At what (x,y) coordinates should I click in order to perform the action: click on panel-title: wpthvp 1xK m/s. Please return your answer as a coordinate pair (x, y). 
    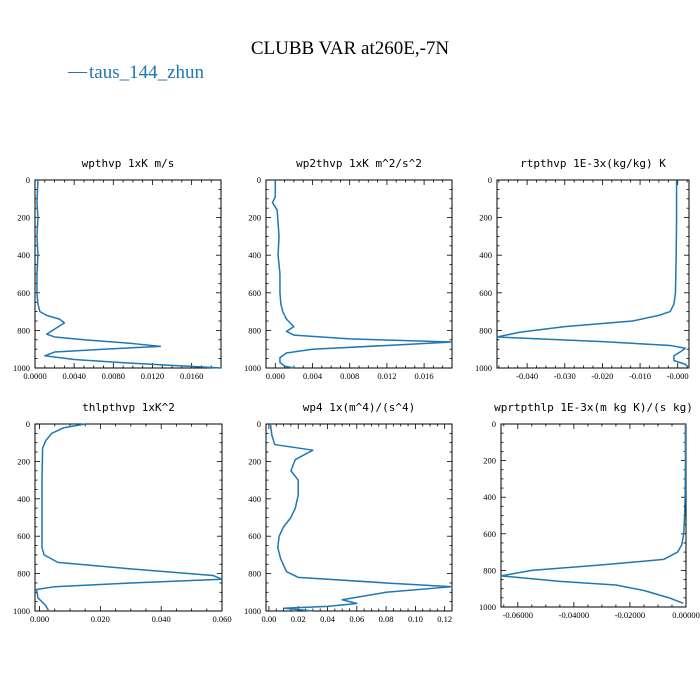
    Looking at the image, I should click on (128, 163).